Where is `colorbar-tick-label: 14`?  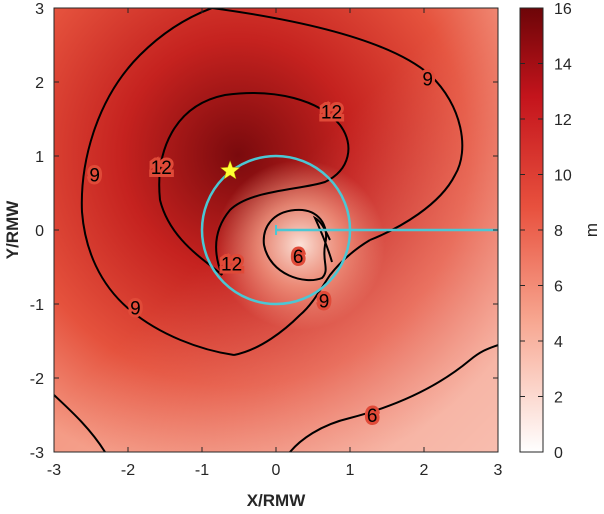 colorbar-tick-label: 14 is located at coordinates (563, 65).